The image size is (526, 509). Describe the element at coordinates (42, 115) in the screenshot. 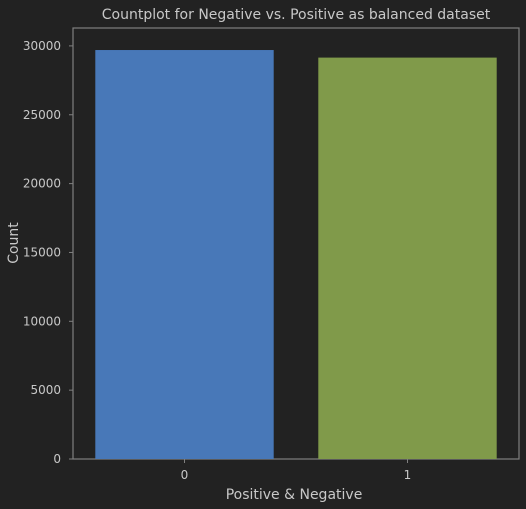

I see `y-tick-label: 25000` at that location.